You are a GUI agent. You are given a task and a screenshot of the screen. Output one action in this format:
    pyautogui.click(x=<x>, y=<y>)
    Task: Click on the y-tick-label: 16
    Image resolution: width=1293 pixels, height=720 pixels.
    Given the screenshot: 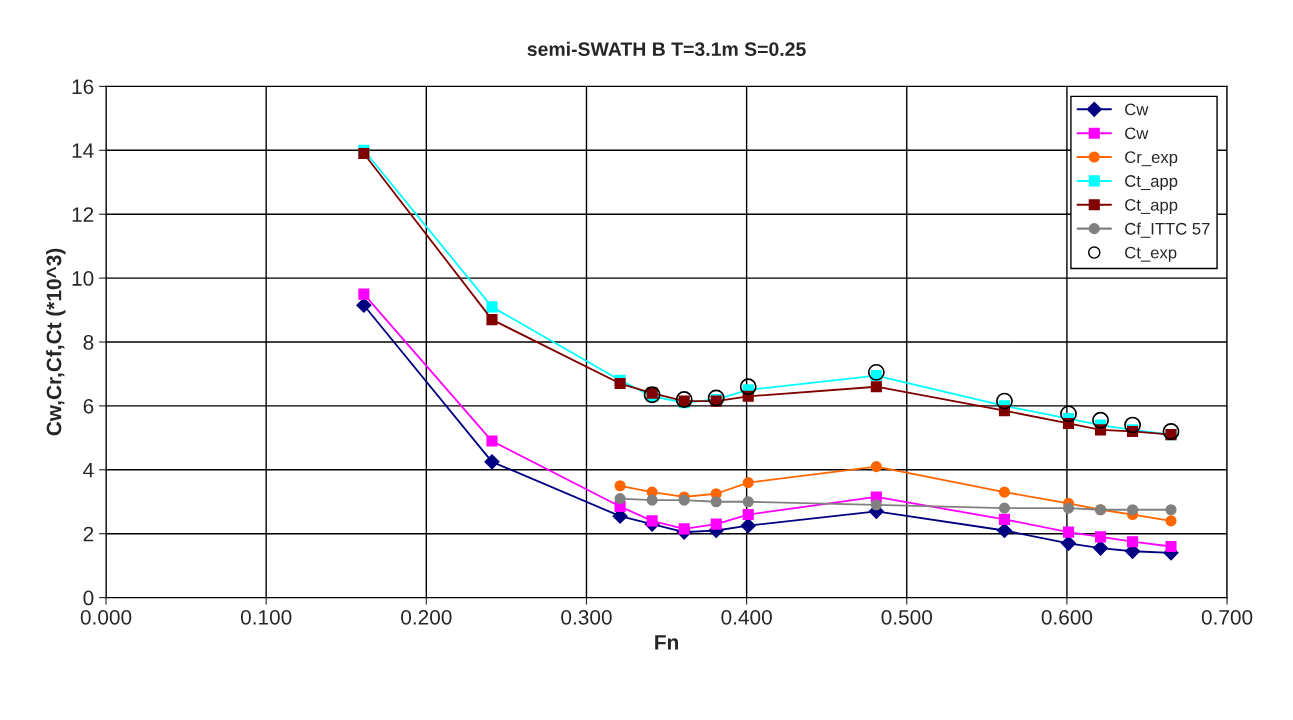 What is the action you would take?
    pyautogui.click(x=83, y=87)
    